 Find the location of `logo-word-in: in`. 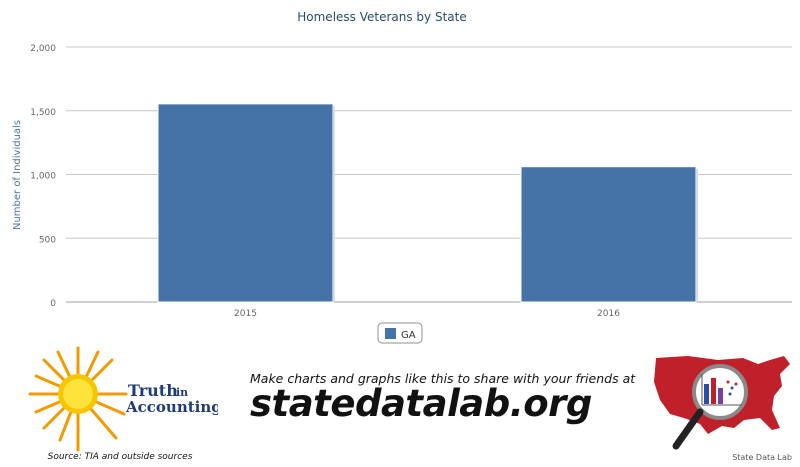

logo-word-in: in is located at coordinates (182, 392).